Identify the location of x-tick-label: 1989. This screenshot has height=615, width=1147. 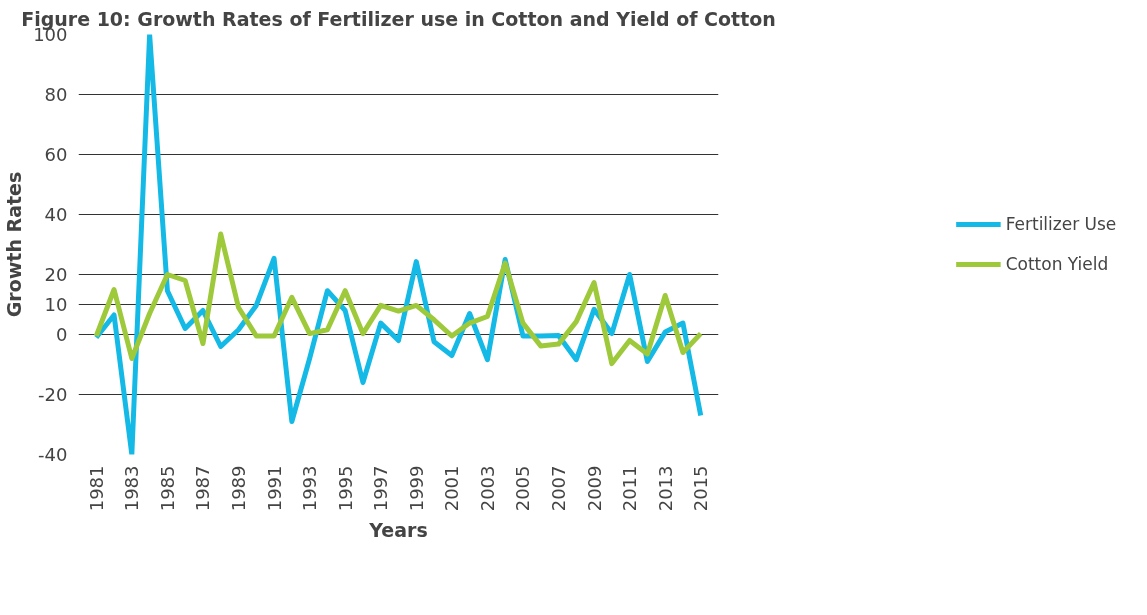
(238, 488).